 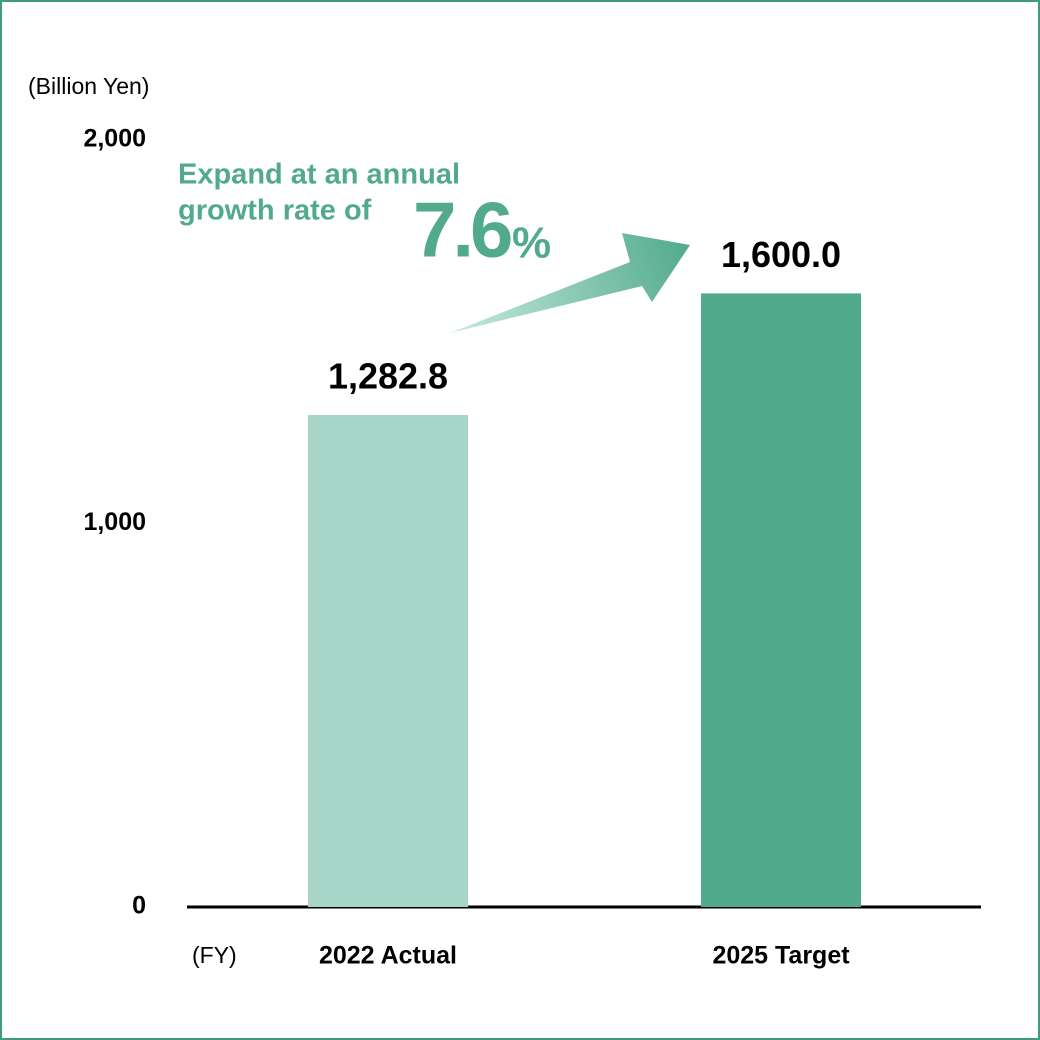 What do you see at coordinates (275, 211) in the screenshot?
I see `annotation-line: growth rate of` at bounding box center [275, 211].